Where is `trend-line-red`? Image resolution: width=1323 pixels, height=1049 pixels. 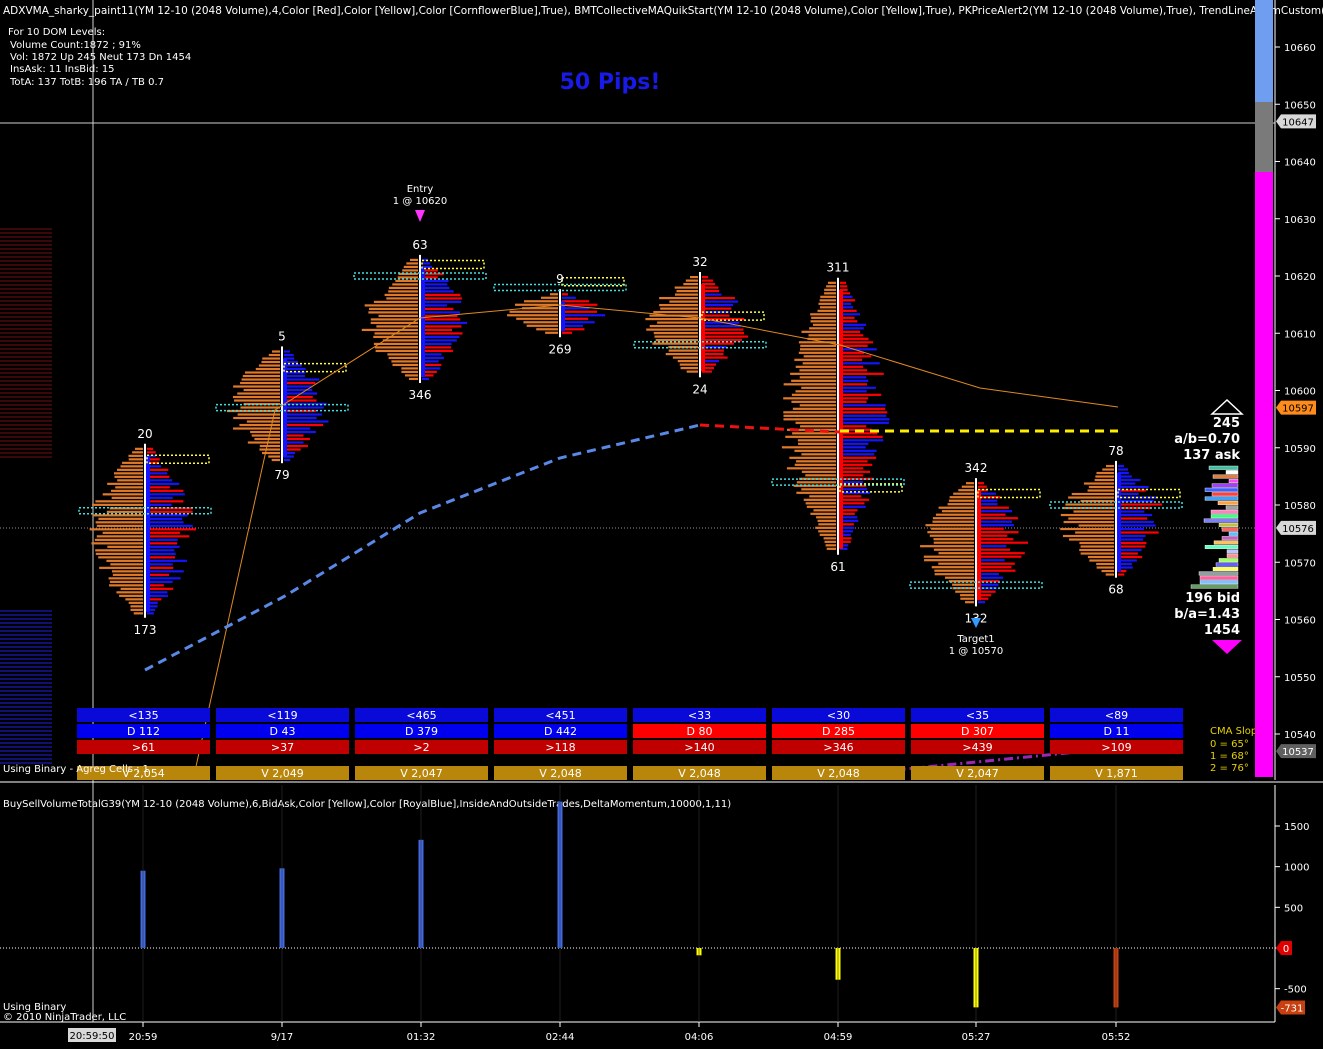 trend-line-red is located at coordinates (770, 428).